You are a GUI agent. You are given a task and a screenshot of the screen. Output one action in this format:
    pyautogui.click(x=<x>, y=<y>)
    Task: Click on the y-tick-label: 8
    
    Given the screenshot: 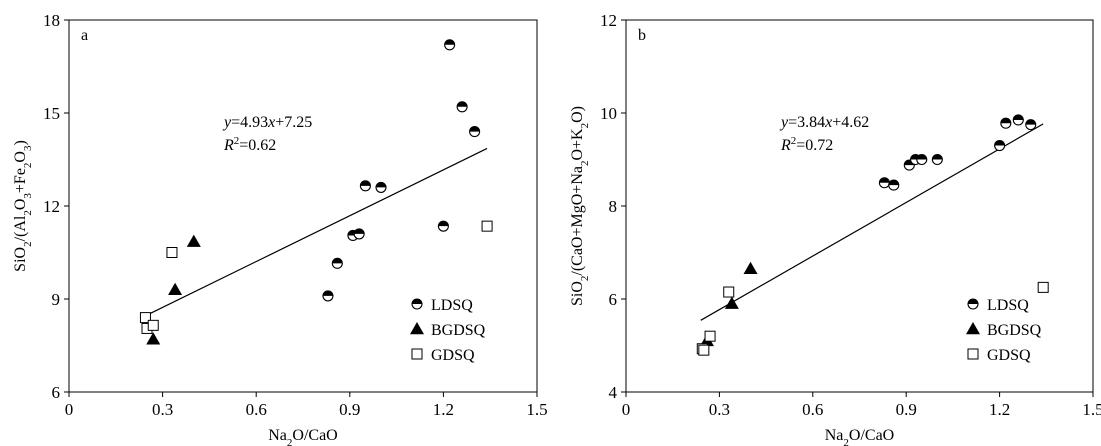 What is the action you would take?
    pyautogui.click(x=613, y=206)
    